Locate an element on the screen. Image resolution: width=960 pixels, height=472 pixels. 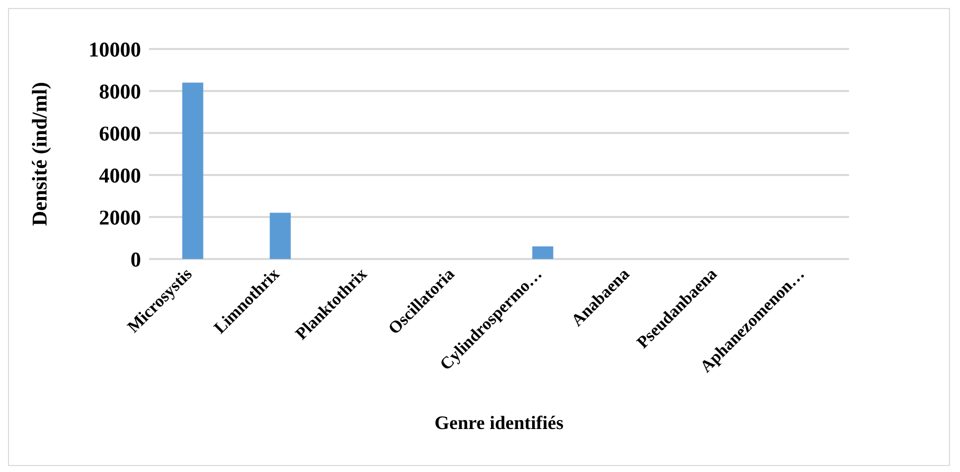
y-tick-label: 10000 is located at coordinates (114, 49).